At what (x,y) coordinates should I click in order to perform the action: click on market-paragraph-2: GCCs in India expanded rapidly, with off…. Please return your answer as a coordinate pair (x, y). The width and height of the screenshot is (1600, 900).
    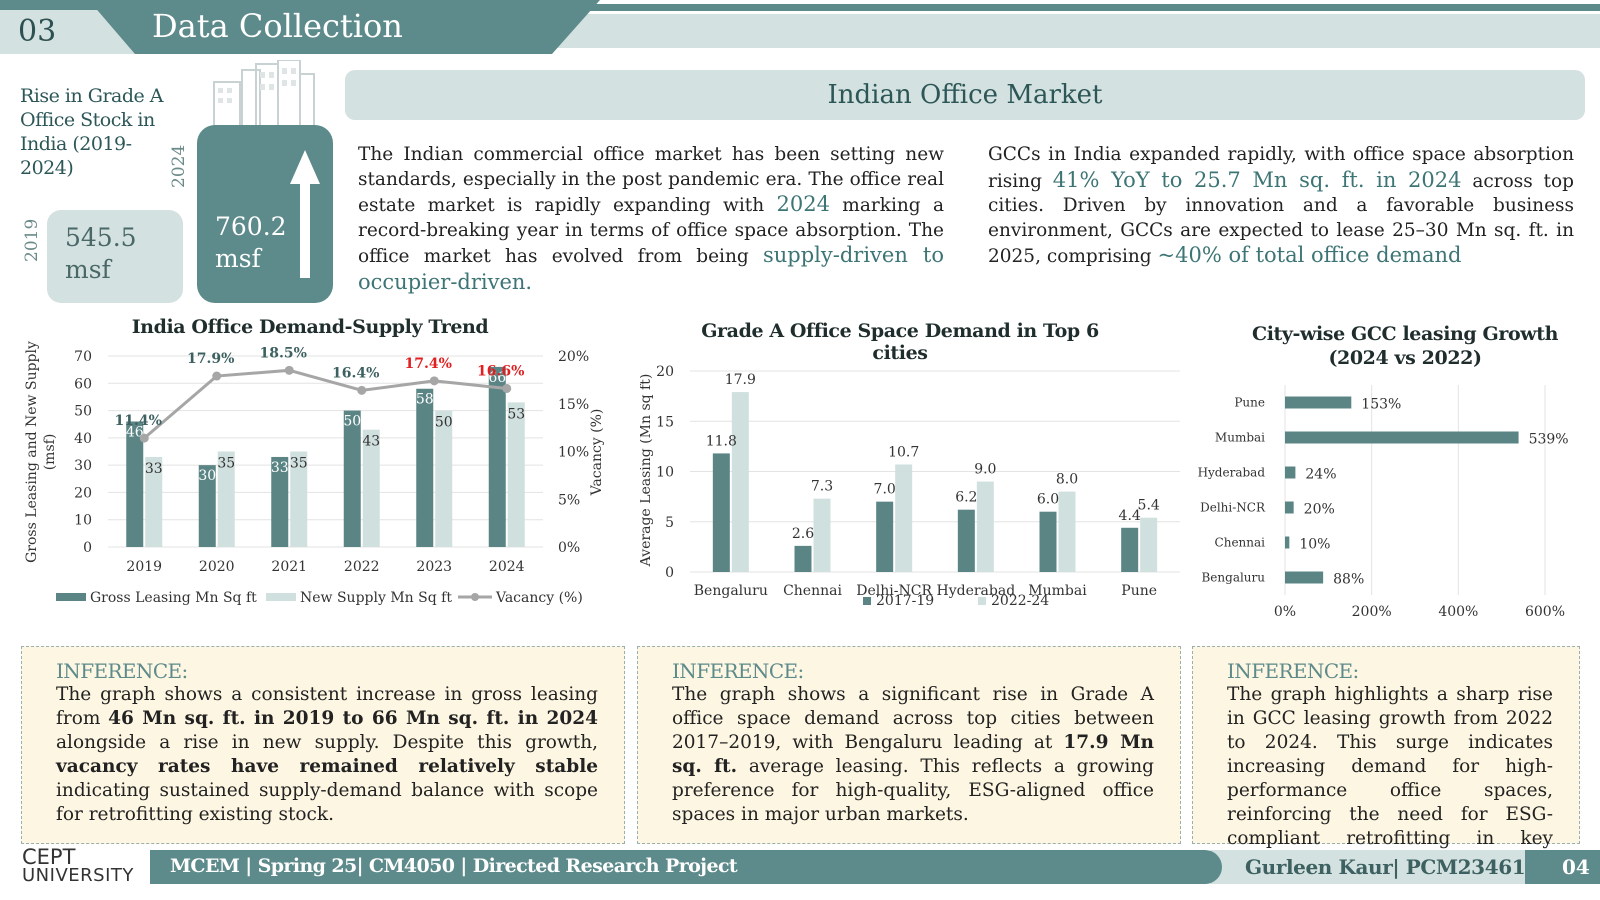
    Looking at the image, I should click on (1281, 205).